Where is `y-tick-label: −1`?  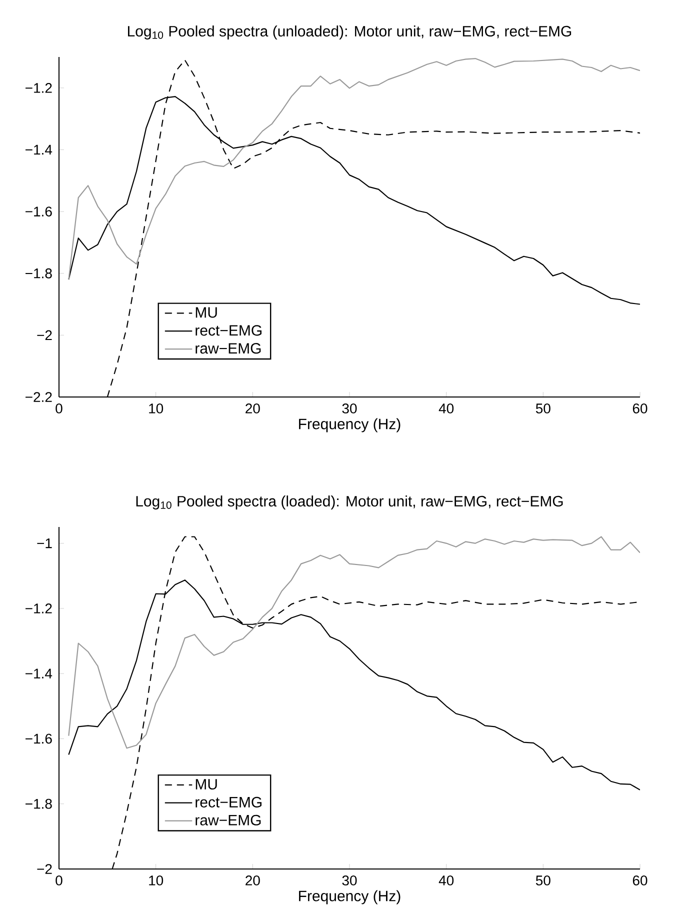
y-tick-label: −1 is located at coordinates (44, 543).